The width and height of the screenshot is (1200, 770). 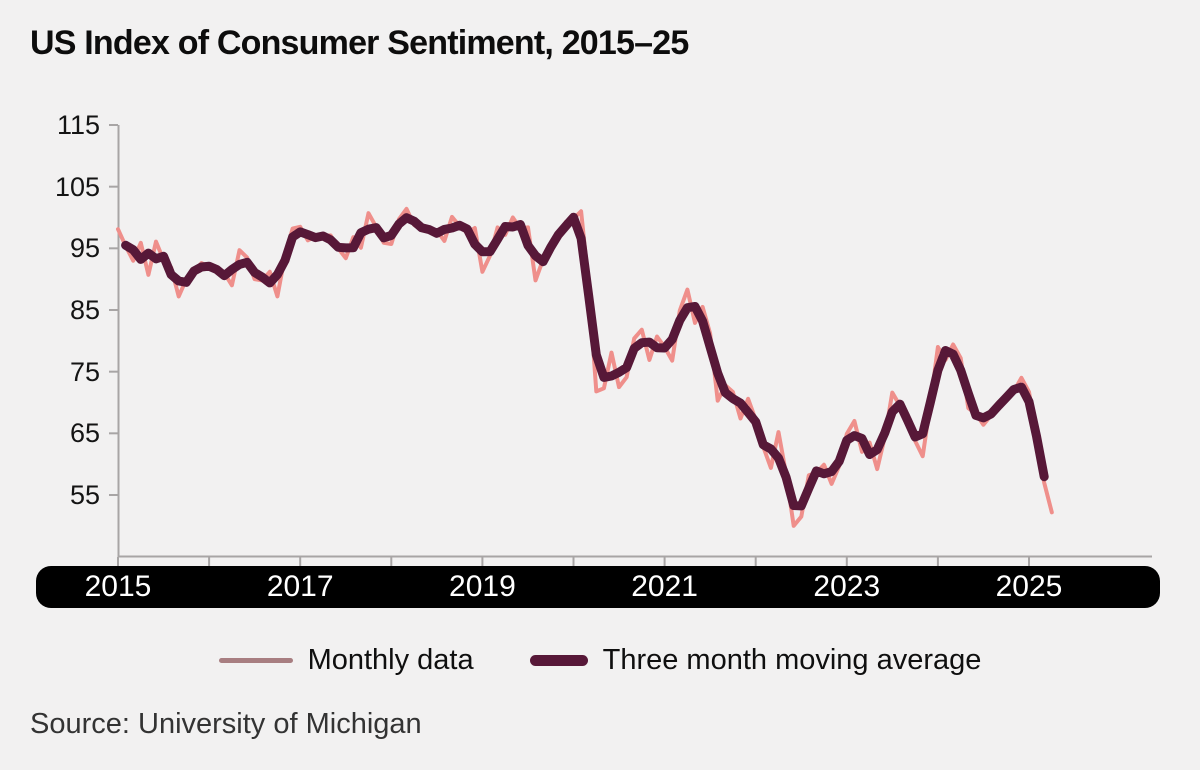 I want to click on monthly-line-swatch, so click(x=255, y=660).